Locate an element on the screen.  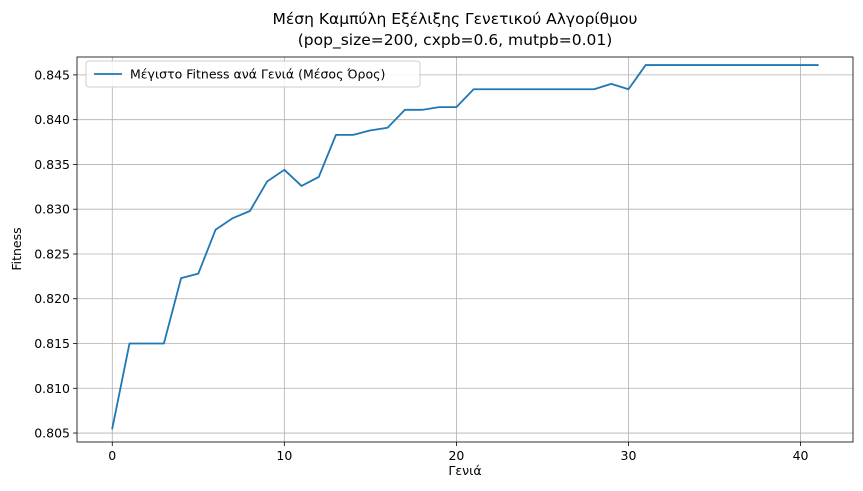
legend: Μέγιστο Fitness ανά Γενιά (Μέσος Όρος) is located at coordinates (253, 74).